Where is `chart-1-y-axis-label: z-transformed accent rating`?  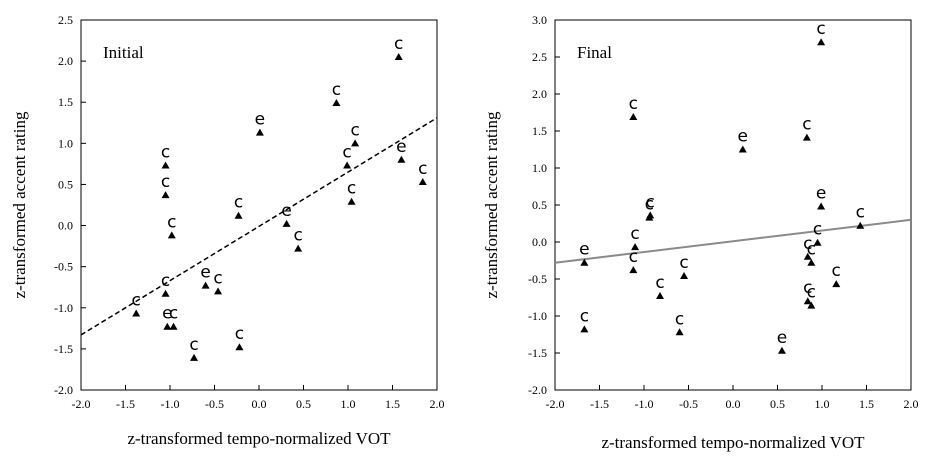
chart-1-y-axis-label: z-transformed accent rating is located at coordinates (491, 204).